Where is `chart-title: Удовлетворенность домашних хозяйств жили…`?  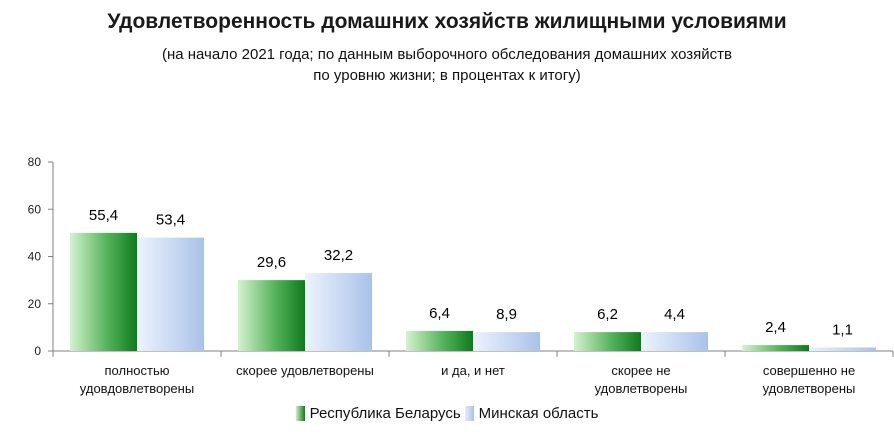
chart-title: Удовлетворенность домашних хозяйств жили… is located at coordinates (447, 21).